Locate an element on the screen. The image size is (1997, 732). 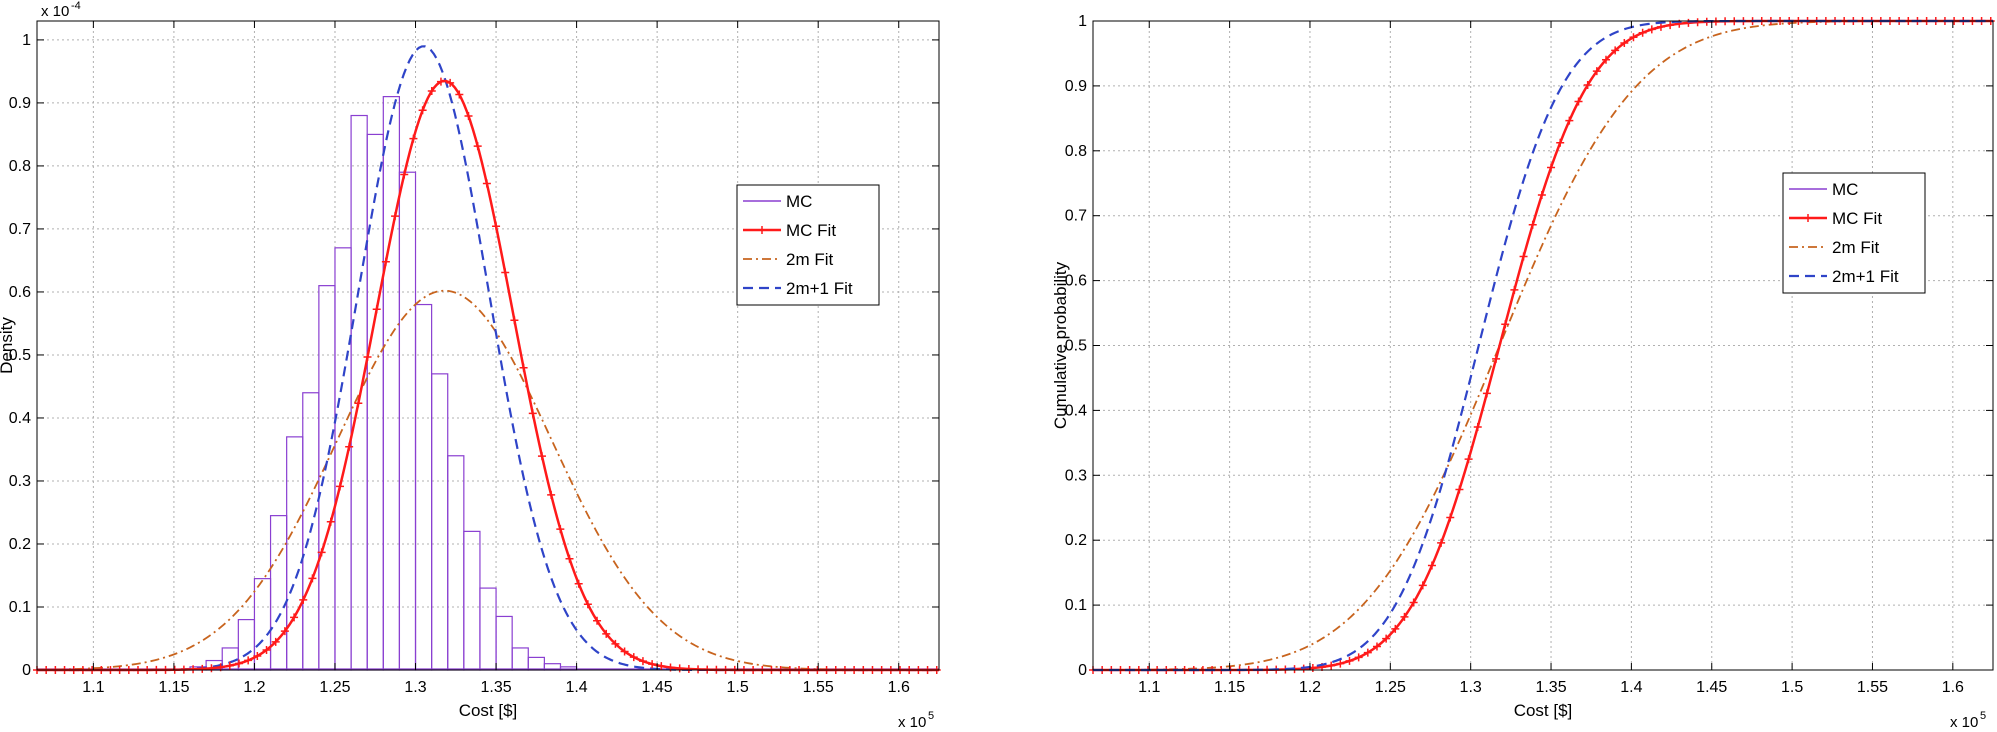
x-multiplier-exponent: 5 is located at coordinates (1983, 716).